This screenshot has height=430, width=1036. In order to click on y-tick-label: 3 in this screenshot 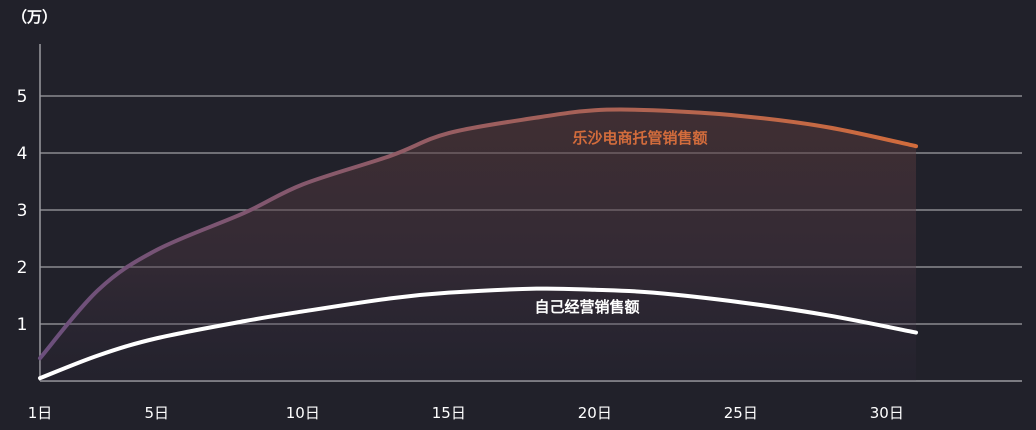, I will do `click(22, 211)`.